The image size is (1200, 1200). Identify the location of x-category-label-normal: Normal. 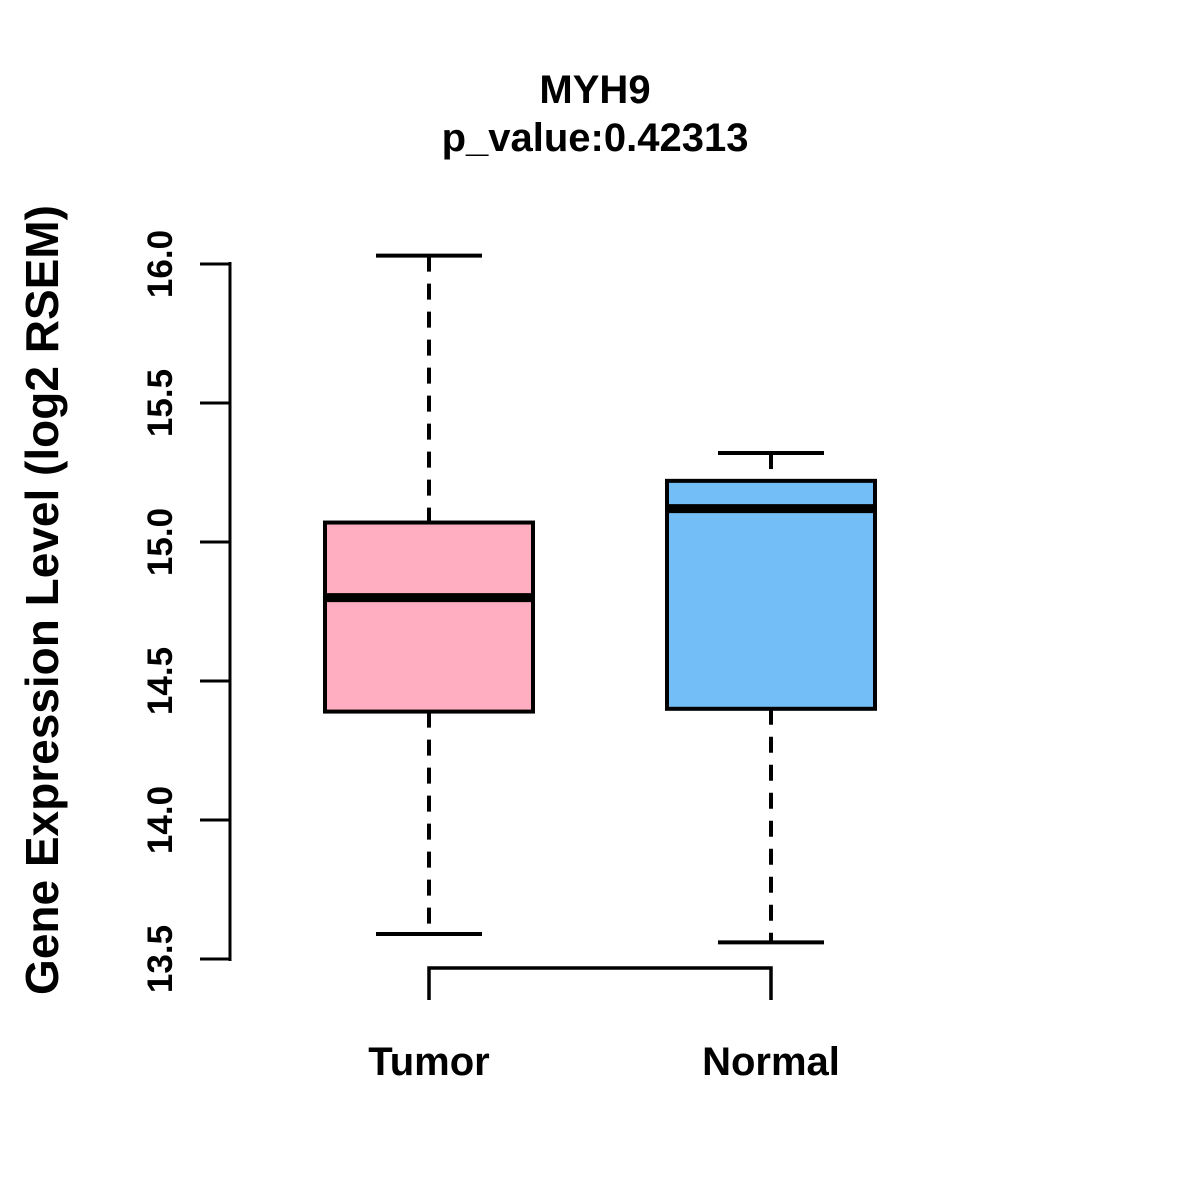
(771, 1062).